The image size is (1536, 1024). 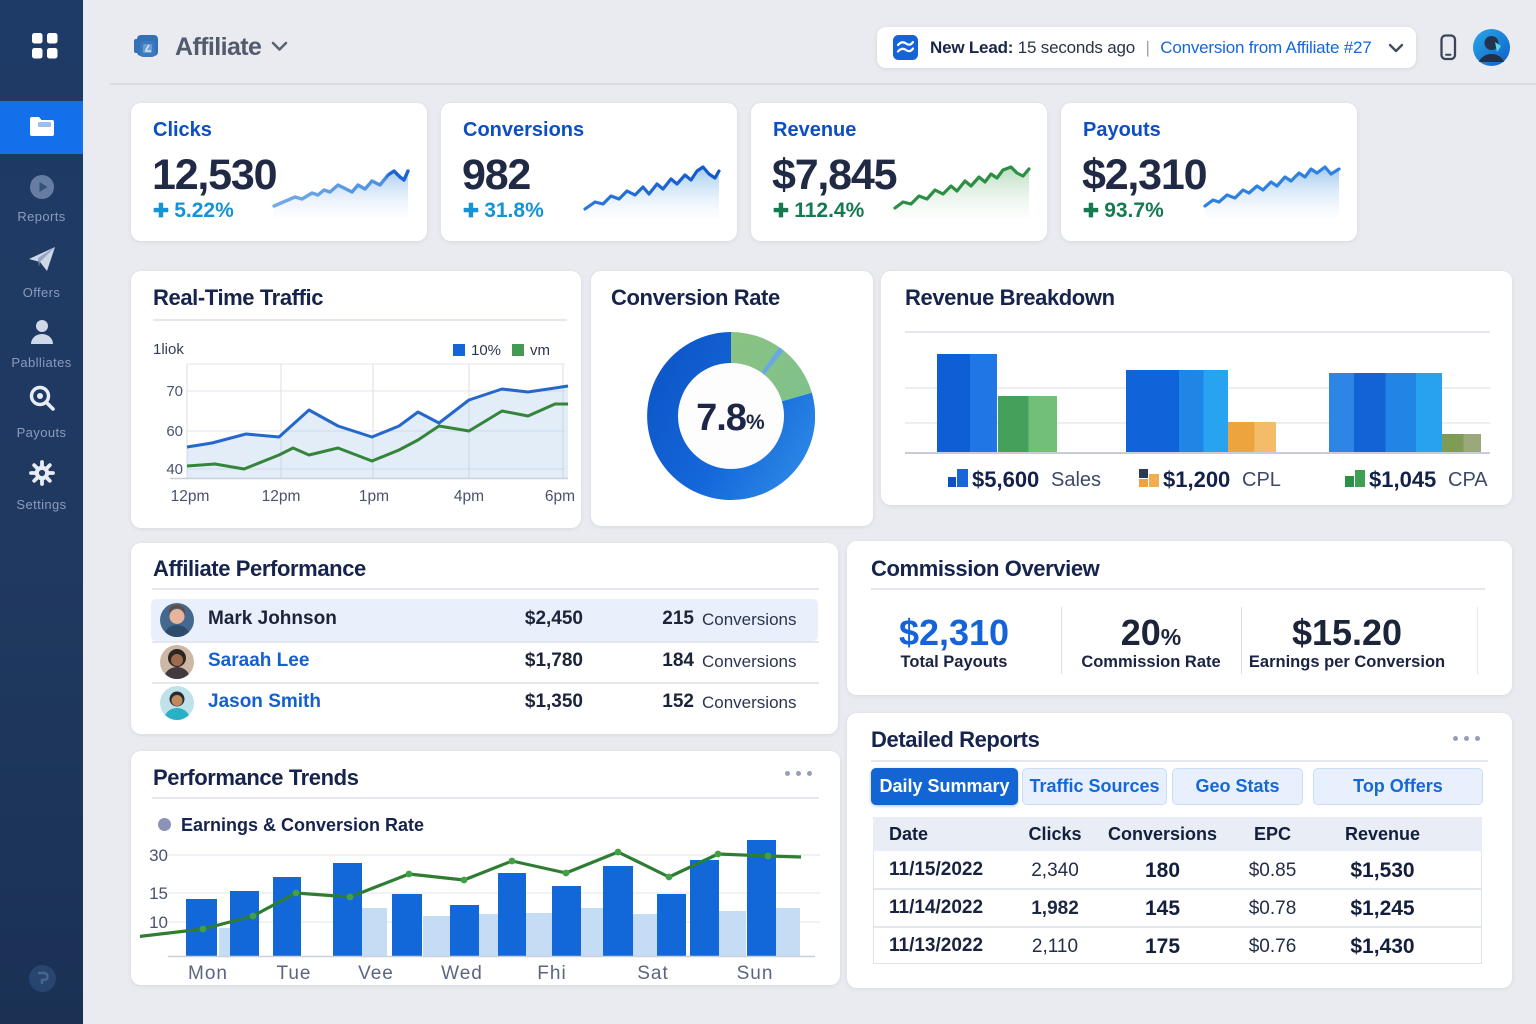 What do you see at coordinates (653, 973) in the screenshot?
I see `svg-text: Sat` at bounding box center [653, 973].